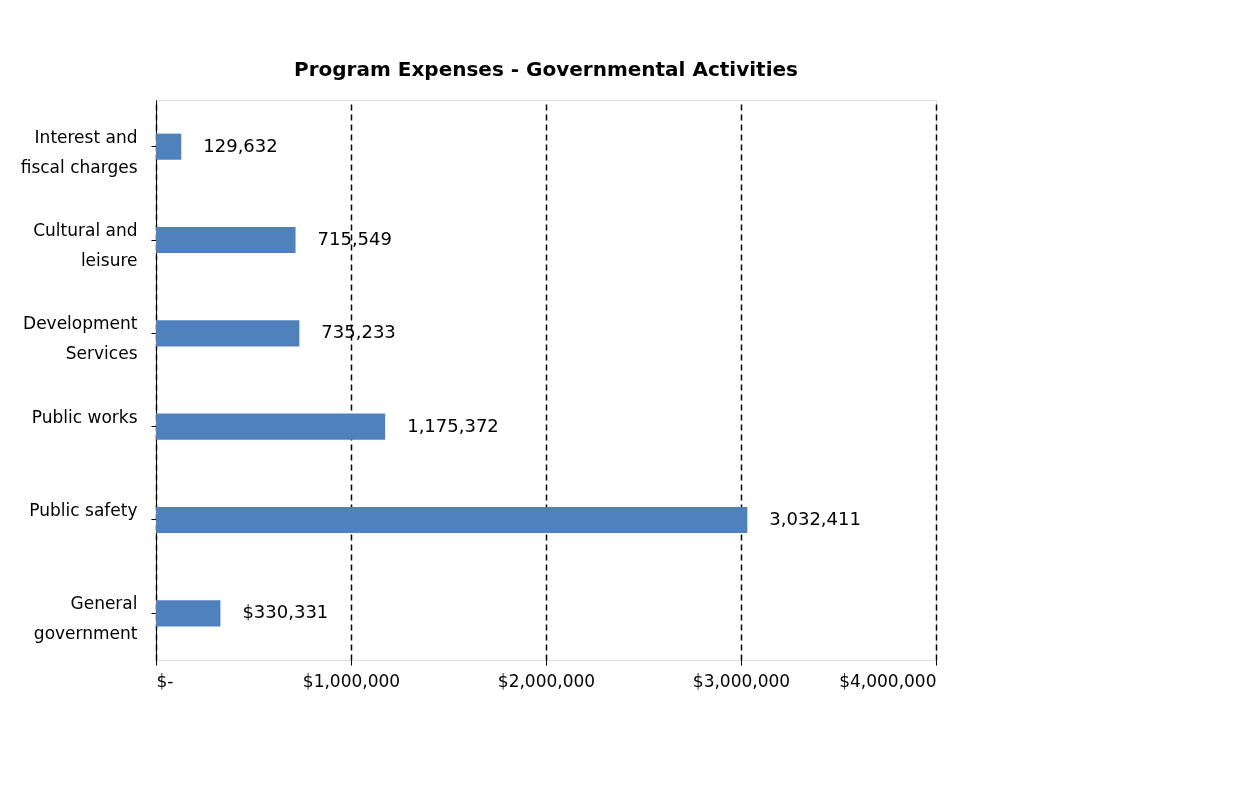 This screenshot has height=801, width=1250. I want to click on y-tick-label: Interest and fiscal charges, so click(79, 151).